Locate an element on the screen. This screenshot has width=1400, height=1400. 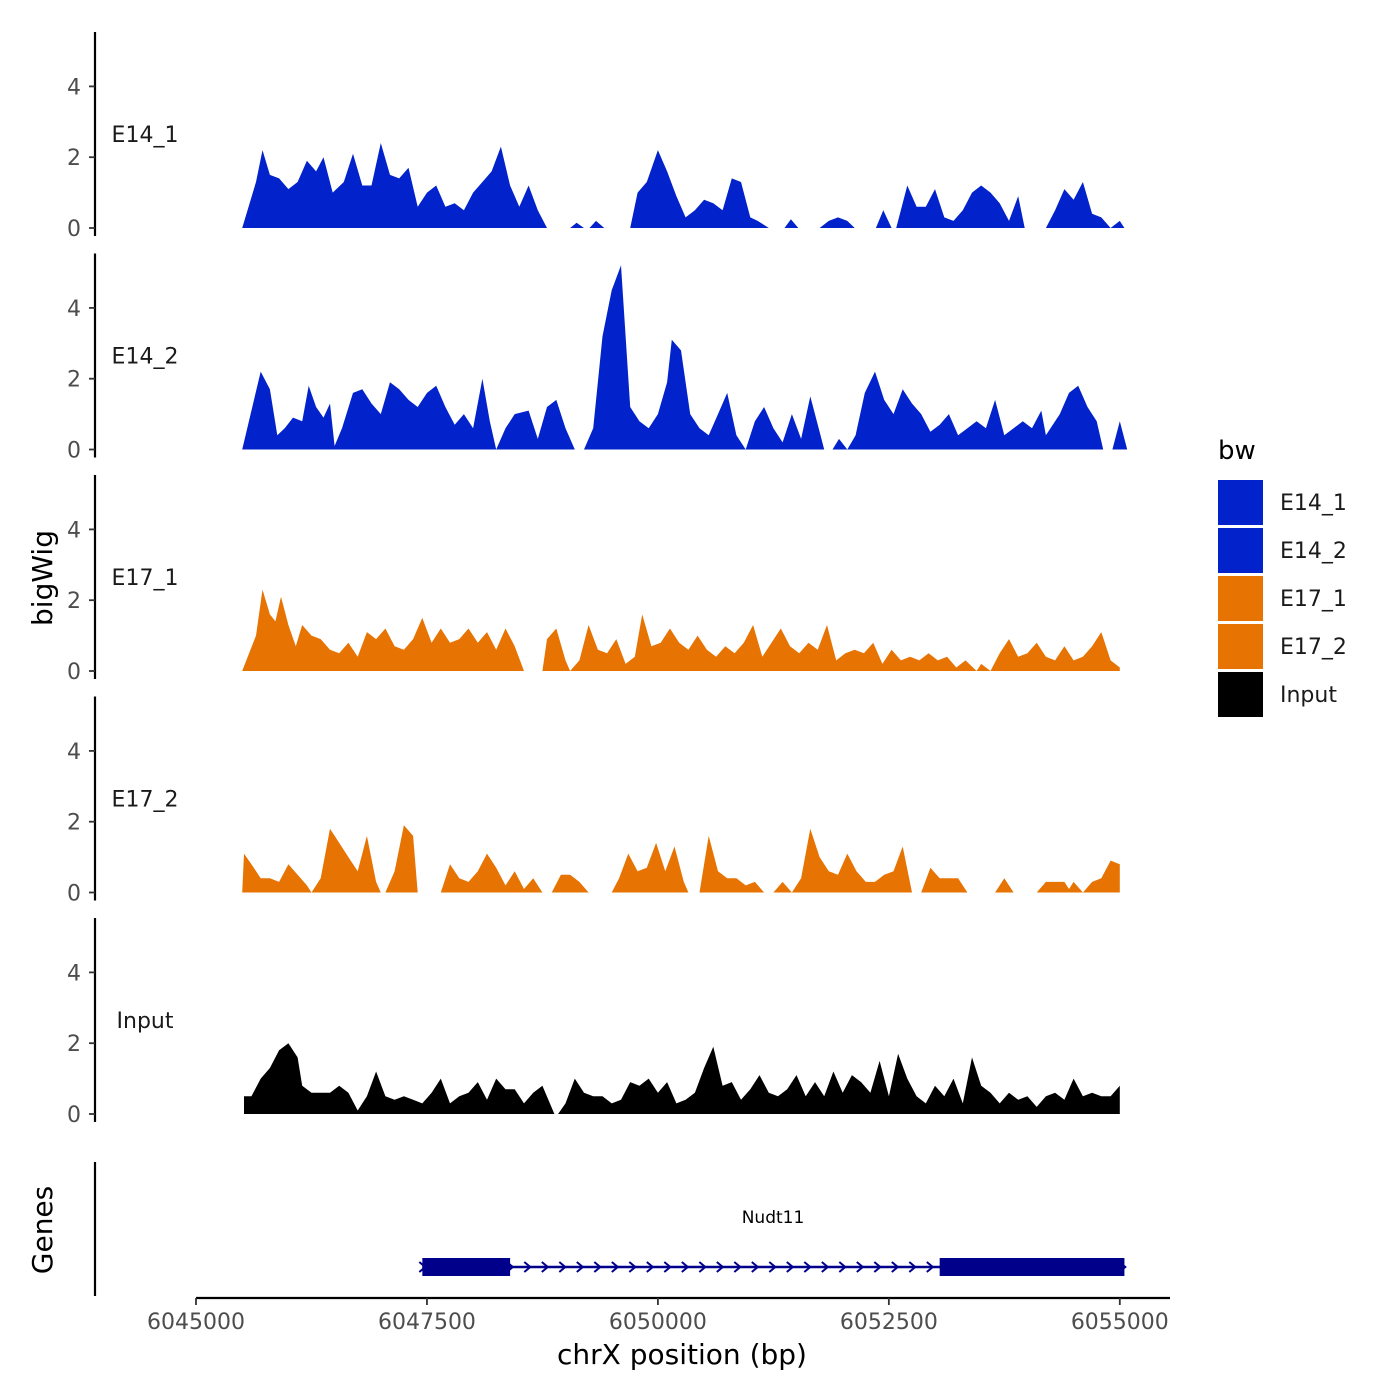
coverage-area-Input is located at coordinates (682, 1078).